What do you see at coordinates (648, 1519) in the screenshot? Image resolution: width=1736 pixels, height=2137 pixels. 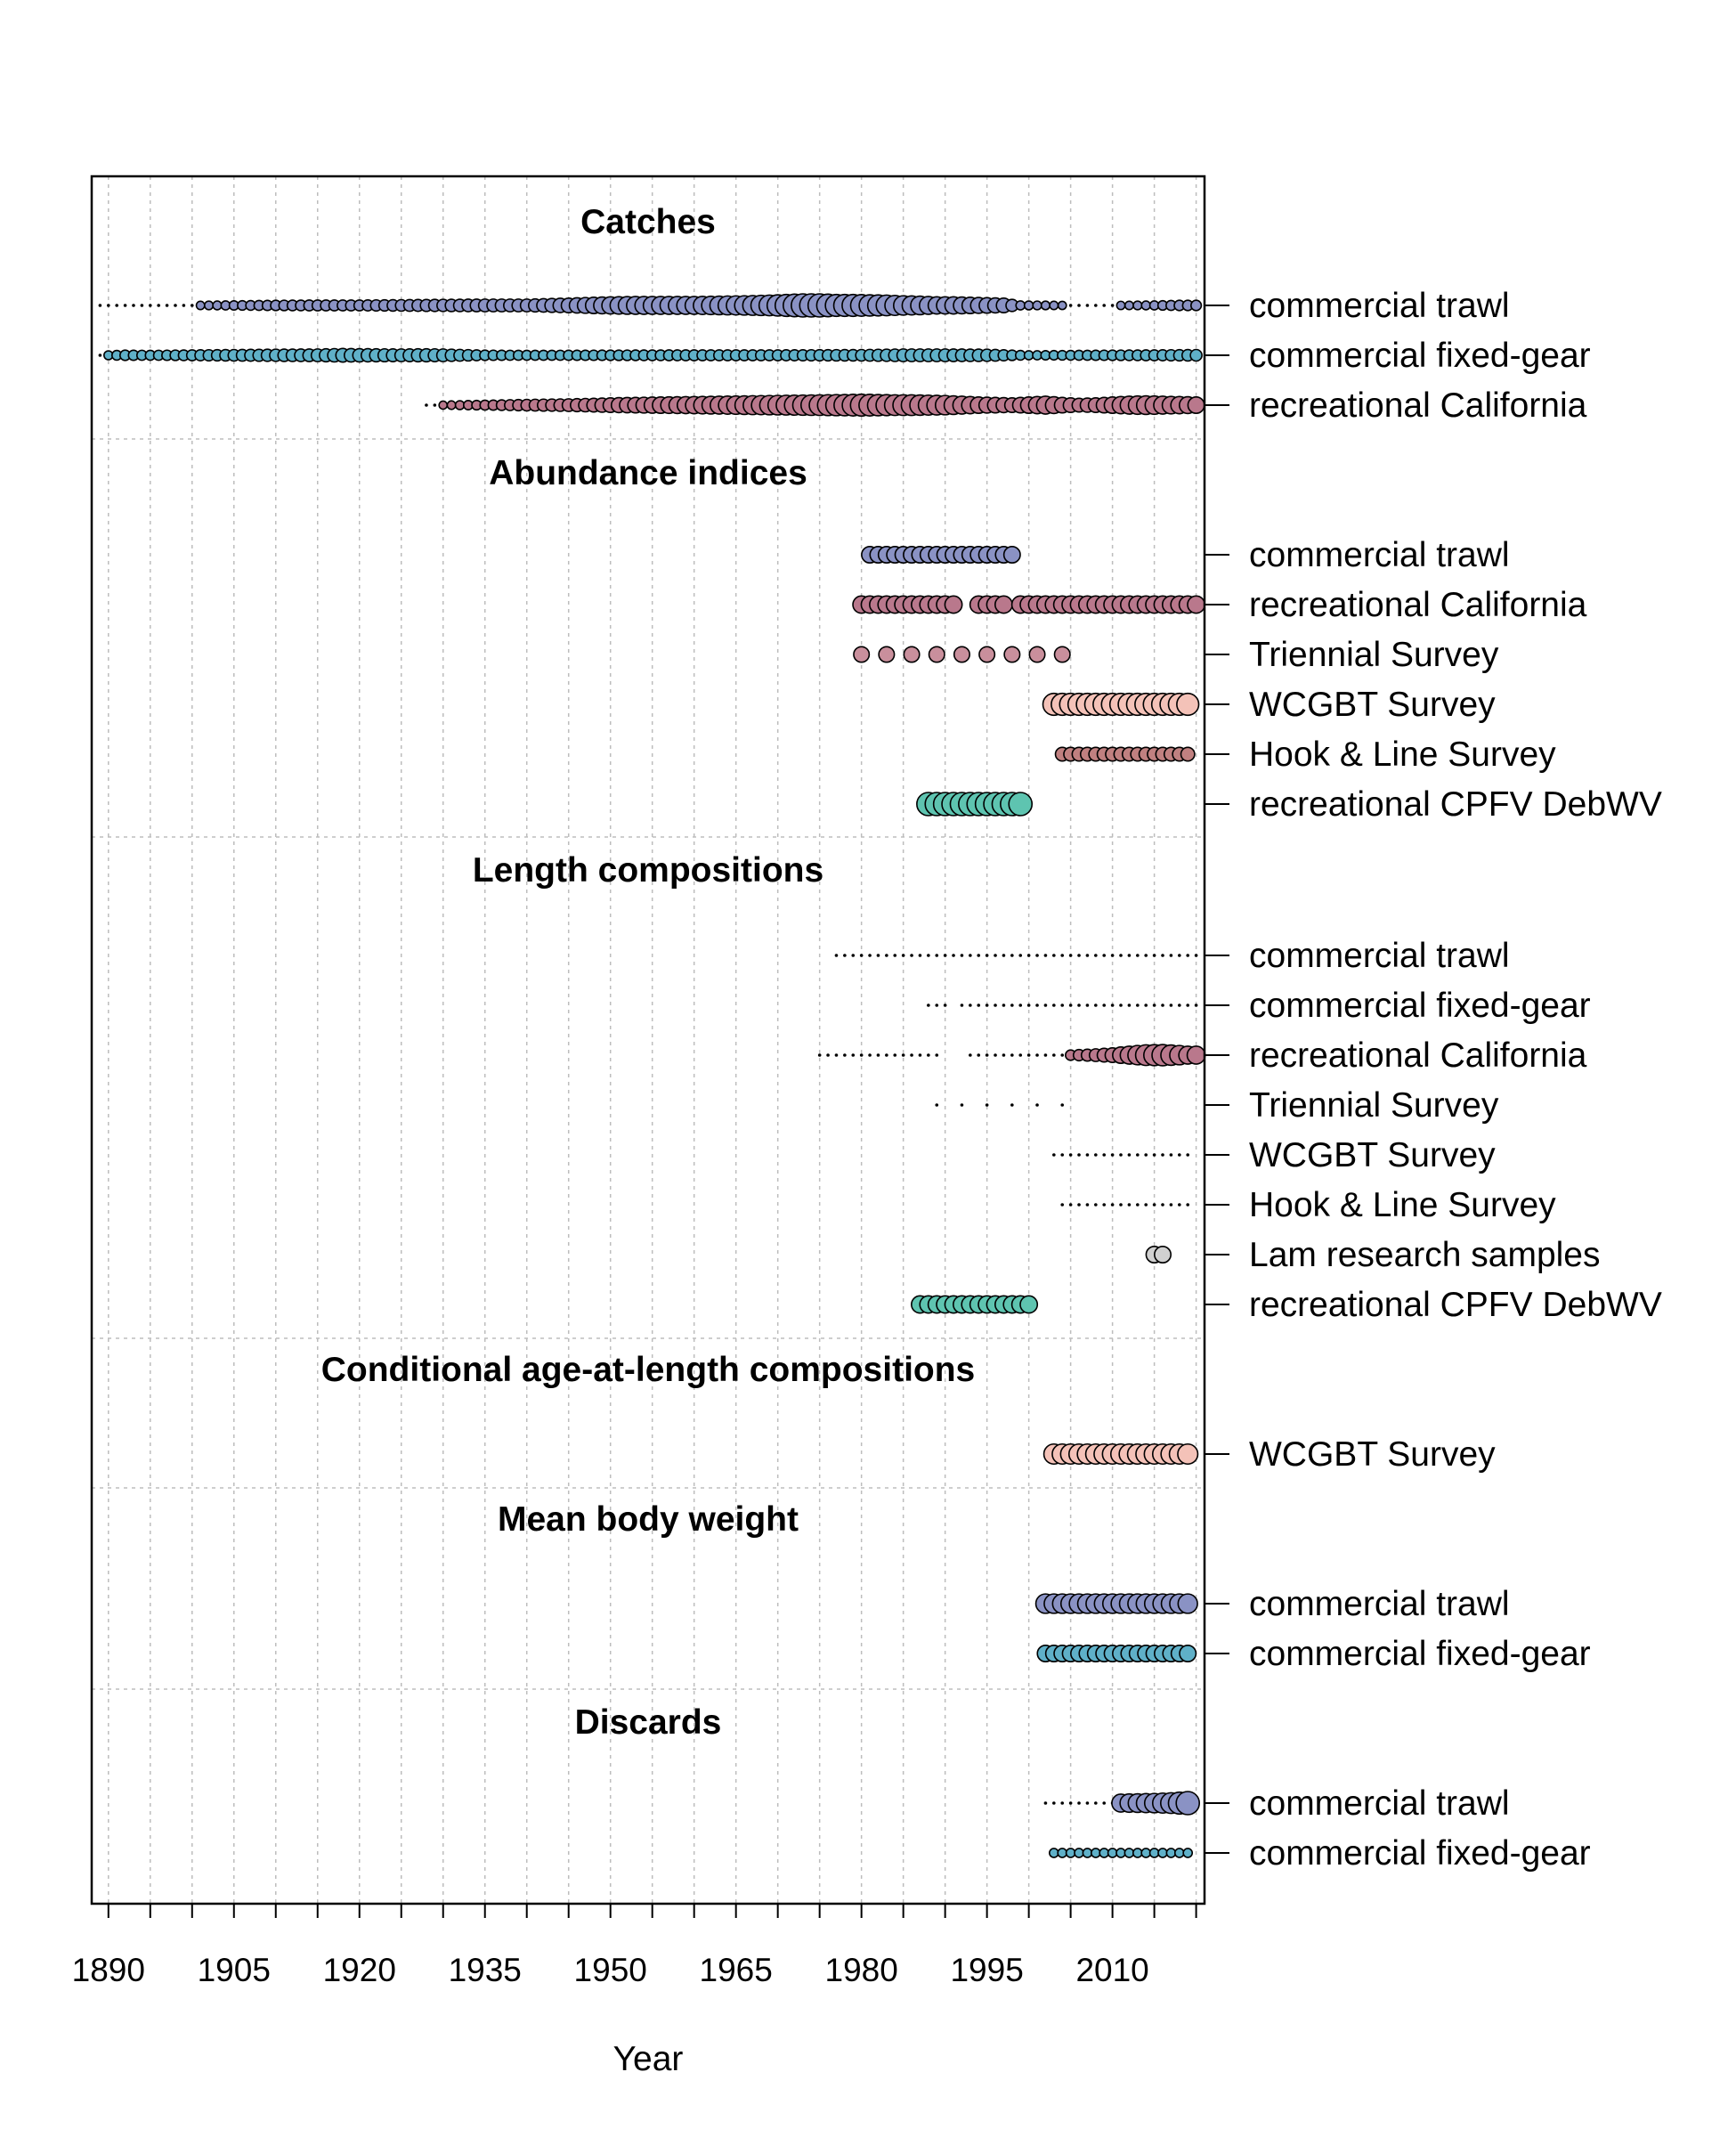 I see `section-title: Mean body weight` at bounding box center [648, 1519].